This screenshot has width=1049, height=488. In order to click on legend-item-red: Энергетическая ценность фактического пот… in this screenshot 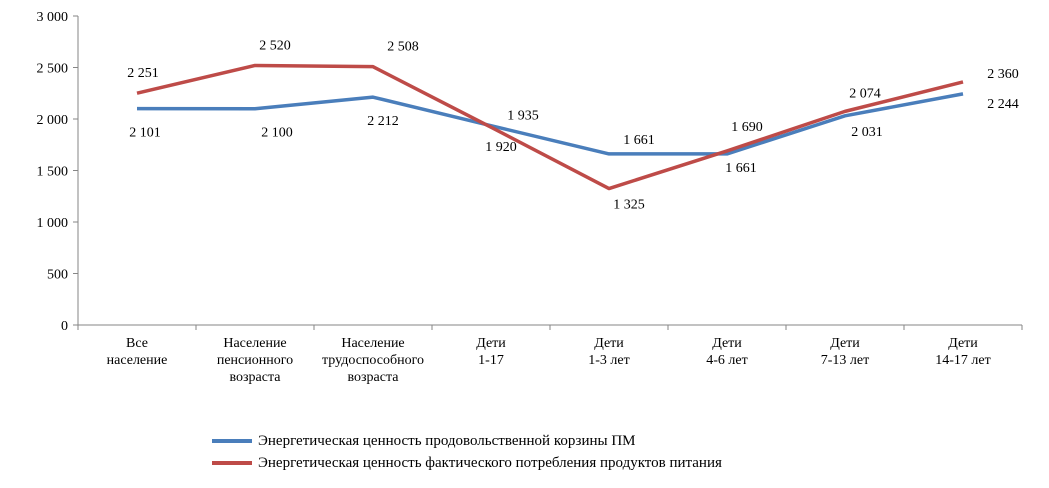, I will do `click(467, 463)`.